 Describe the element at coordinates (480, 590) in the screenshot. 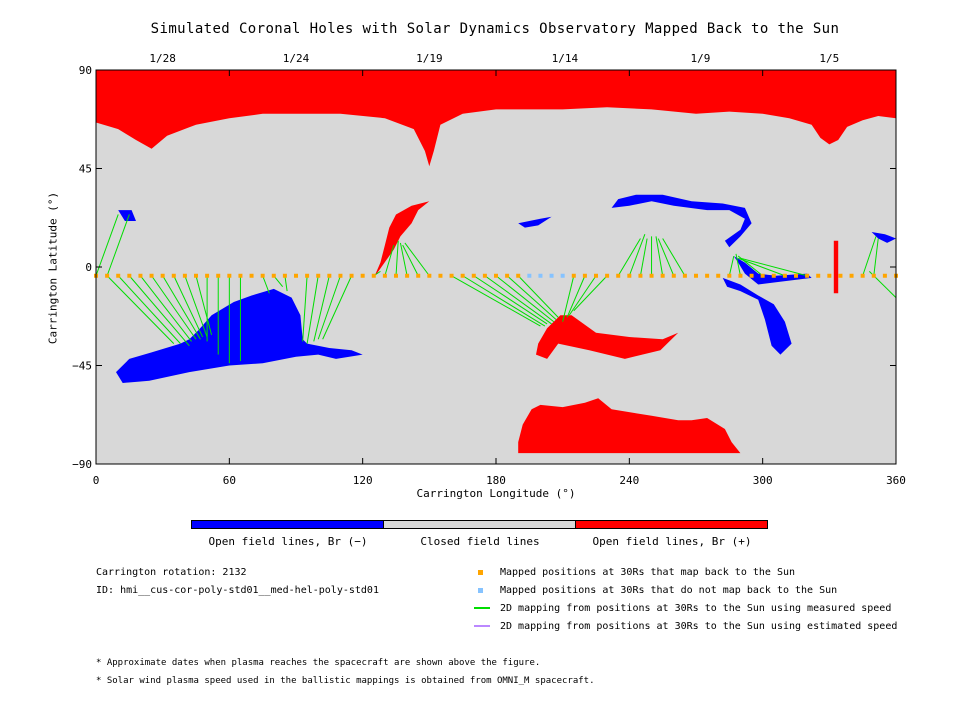

I see `legend-square-blue-icon` at that location.